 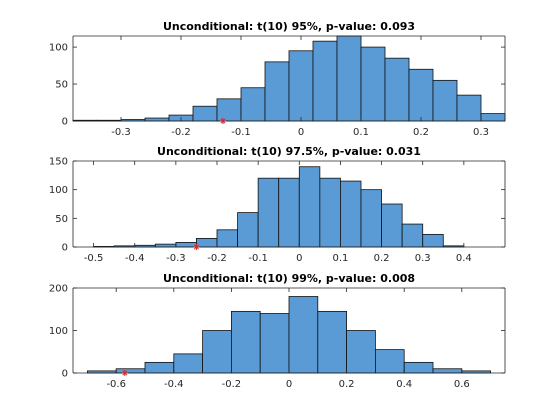 I want to click on x-tick-label: 0.6, so click(x=462, y=384).